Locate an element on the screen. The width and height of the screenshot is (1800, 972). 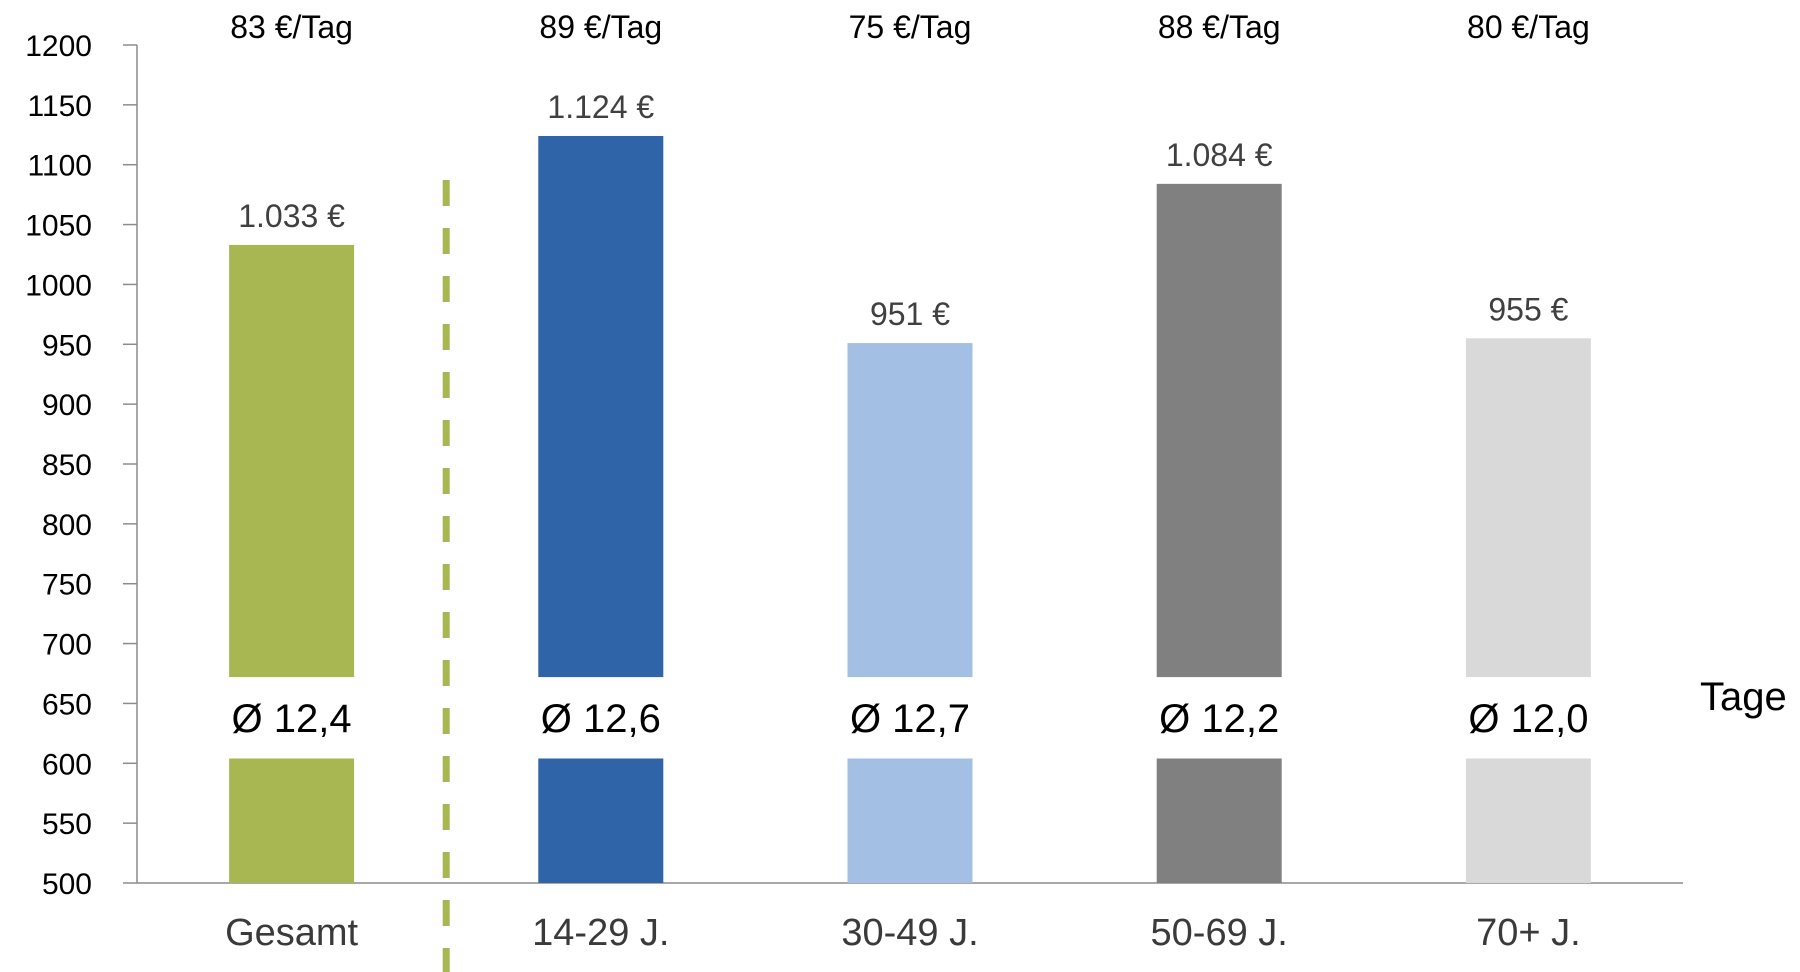
avg-label: Ø 12,4 is located at coordinates (292, 719).